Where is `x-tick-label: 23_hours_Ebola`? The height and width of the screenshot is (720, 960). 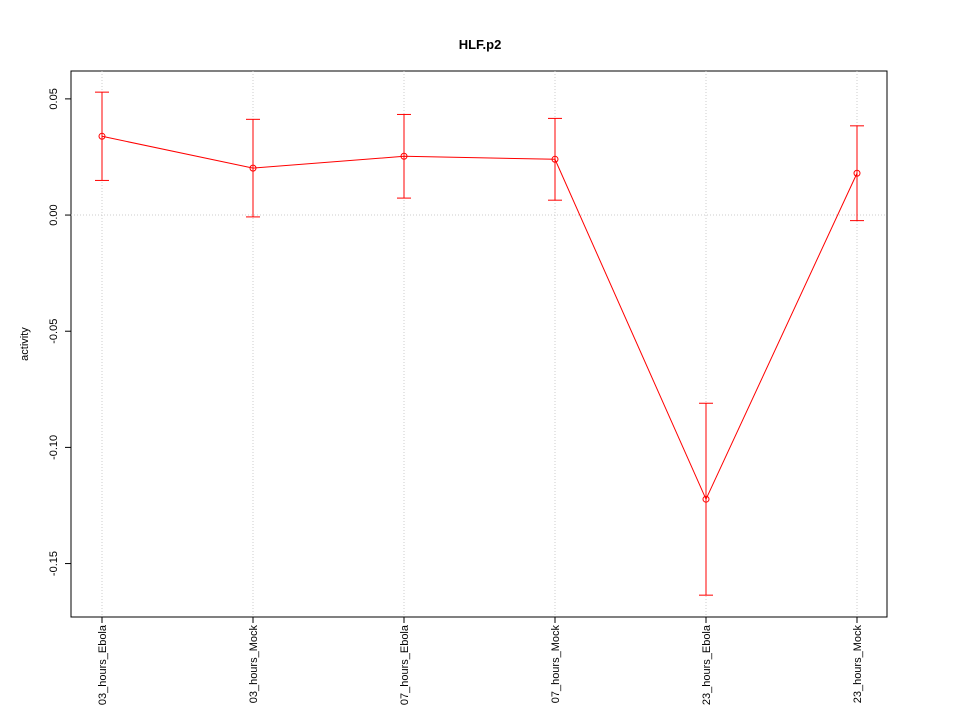 x-tick-label: 23_hours_Ebola is located at coordinates (707, 664).